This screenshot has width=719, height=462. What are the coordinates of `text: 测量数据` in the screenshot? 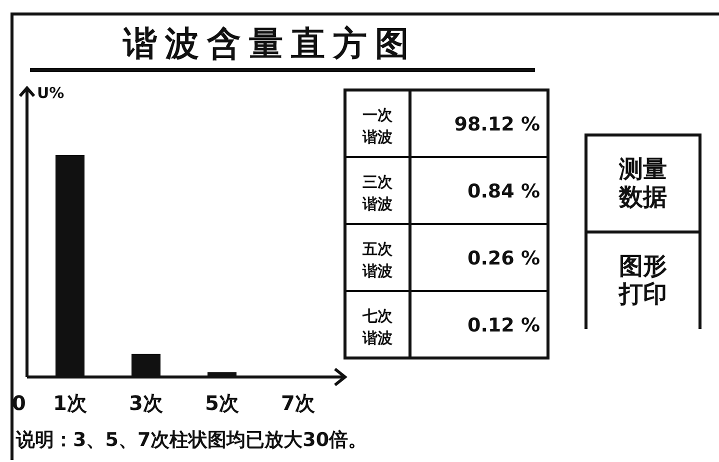 It's located at (642, 183).